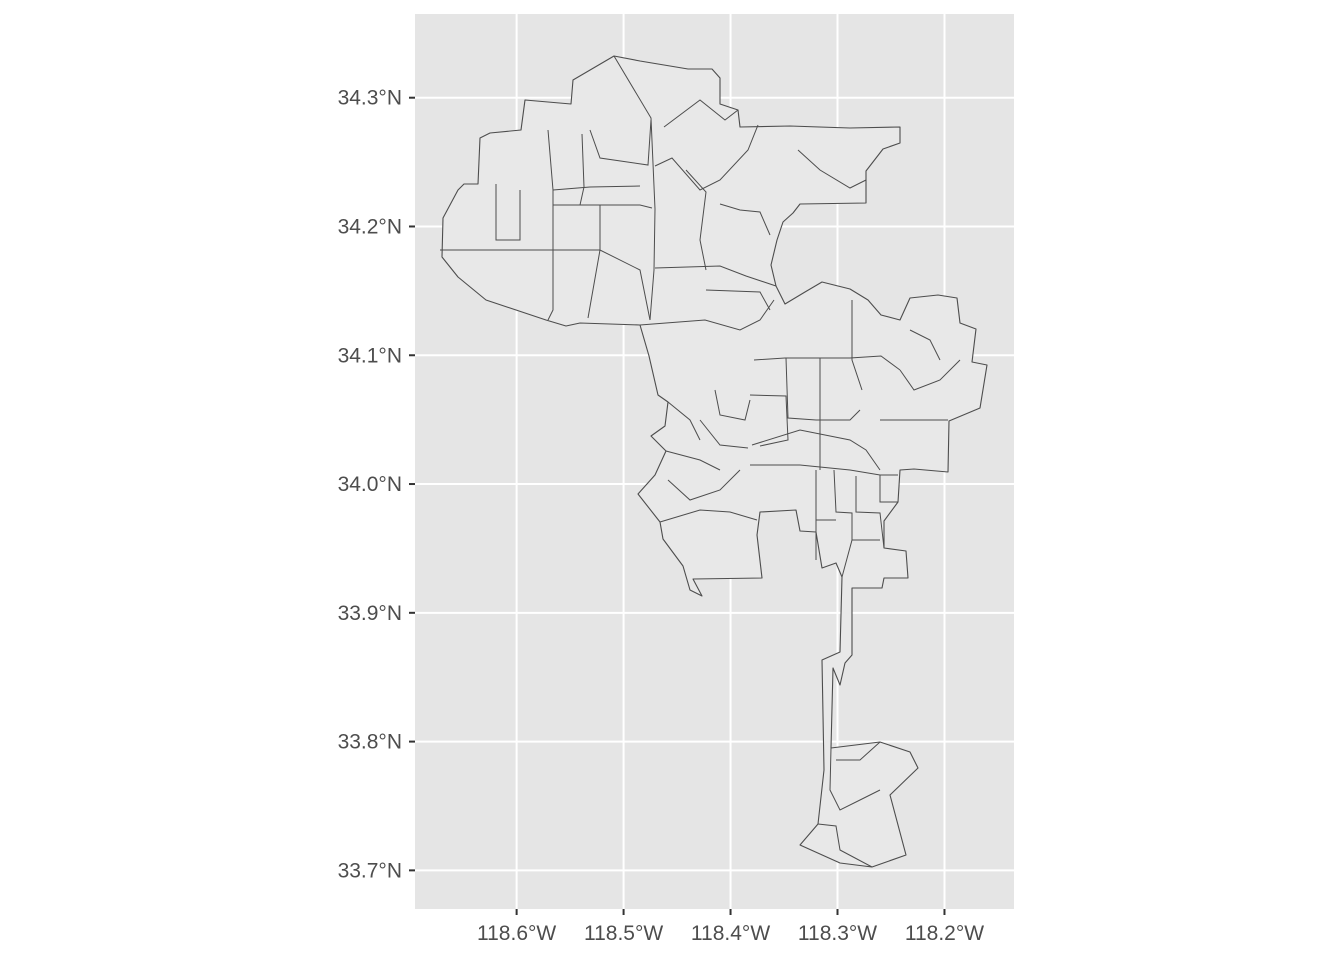 The width and height of the screenshot is (1344, 960). I want to click on x-tick-label: 118.4°W, so click(730, 933).